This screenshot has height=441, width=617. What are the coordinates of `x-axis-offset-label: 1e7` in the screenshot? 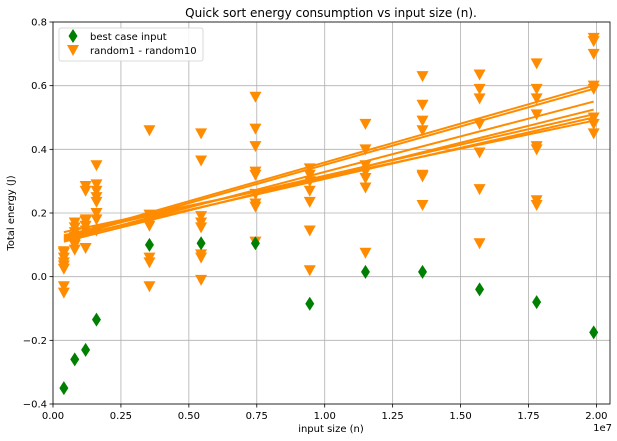 It's located at (602, 428).